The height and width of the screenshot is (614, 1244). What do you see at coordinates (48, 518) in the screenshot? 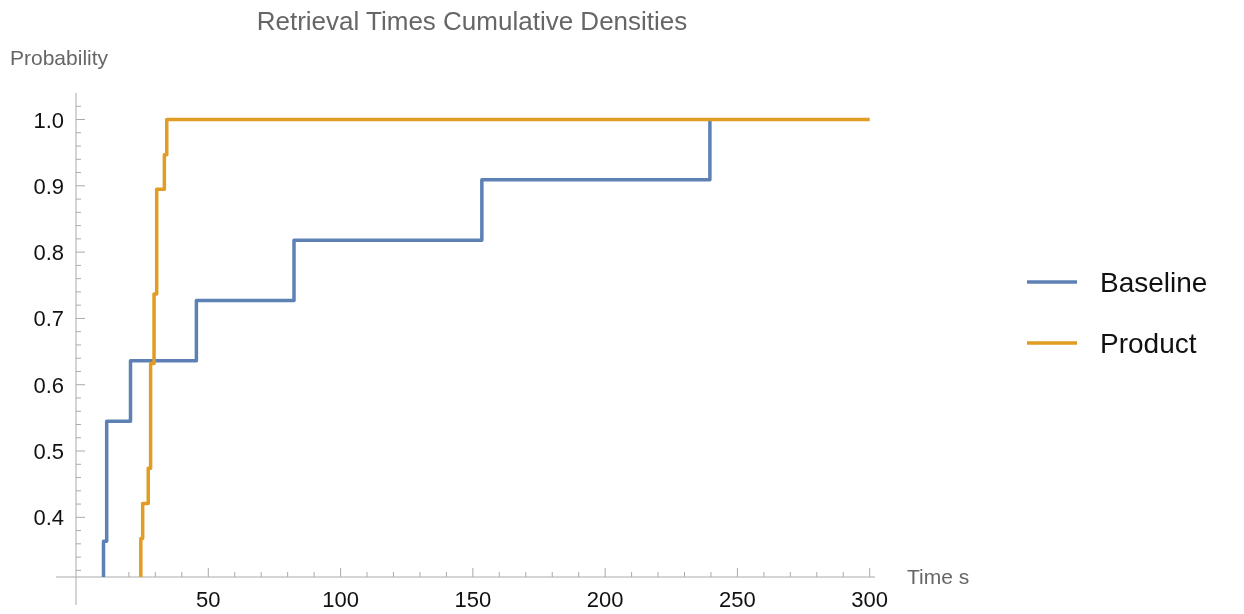
I see `y-tick-label: 0.4` at bounding box center [48, 518].